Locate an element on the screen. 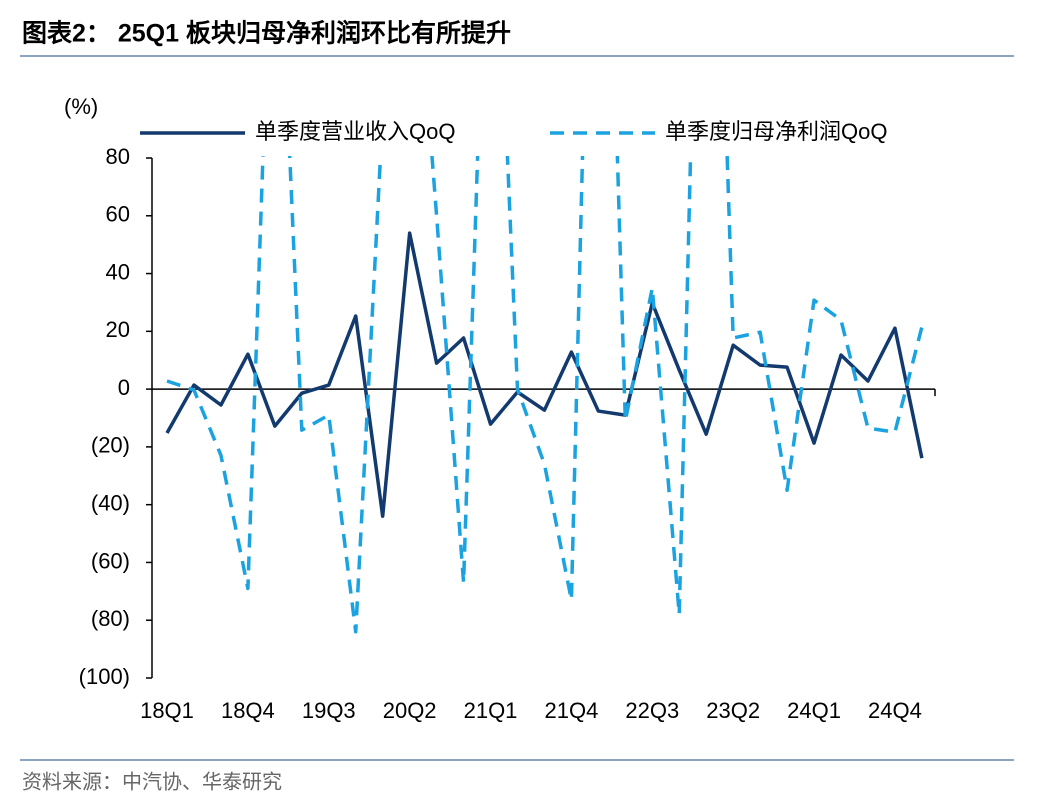  chart-title: 图表2： 25Q1 板块归母净利润环比有所提升 is located at coordinates (266, 33).